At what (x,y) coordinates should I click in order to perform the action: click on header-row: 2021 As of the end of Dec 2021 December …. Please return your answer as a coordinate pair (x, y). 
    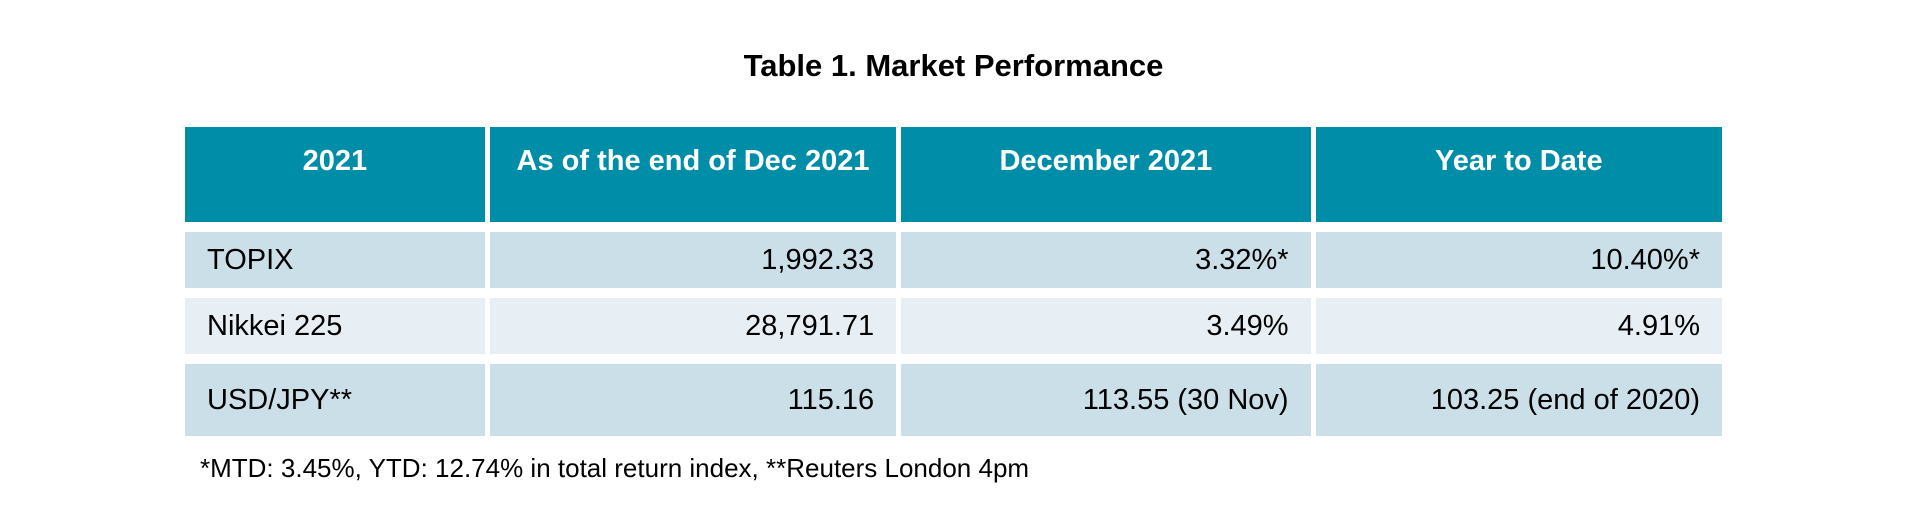
    Looking at the image, I should click on (953, 174).